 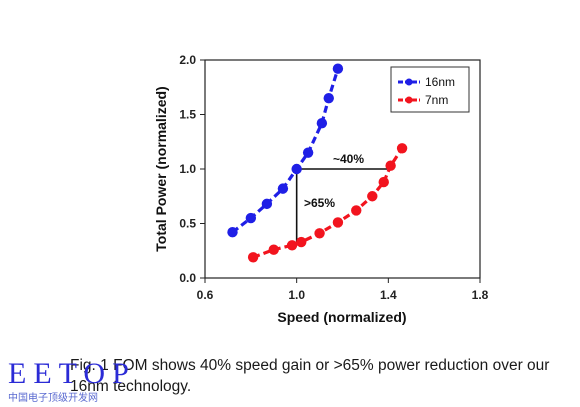 I want to click on x-tick-label: 1.4, so click(x=388, y=295).